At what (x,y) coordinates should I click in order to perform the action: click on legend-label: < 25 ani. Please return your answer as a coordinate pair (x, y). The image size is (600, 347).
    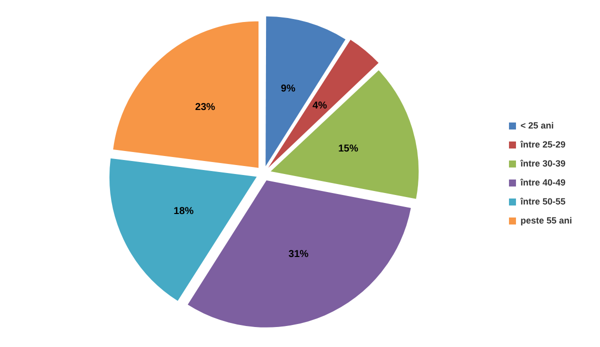
    Looking at the image, I should click on (537, 125).